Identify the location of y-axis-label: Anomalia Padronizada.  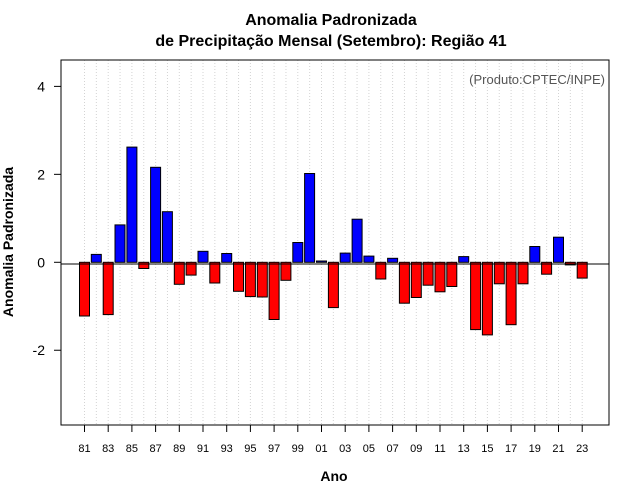
(8, 242).